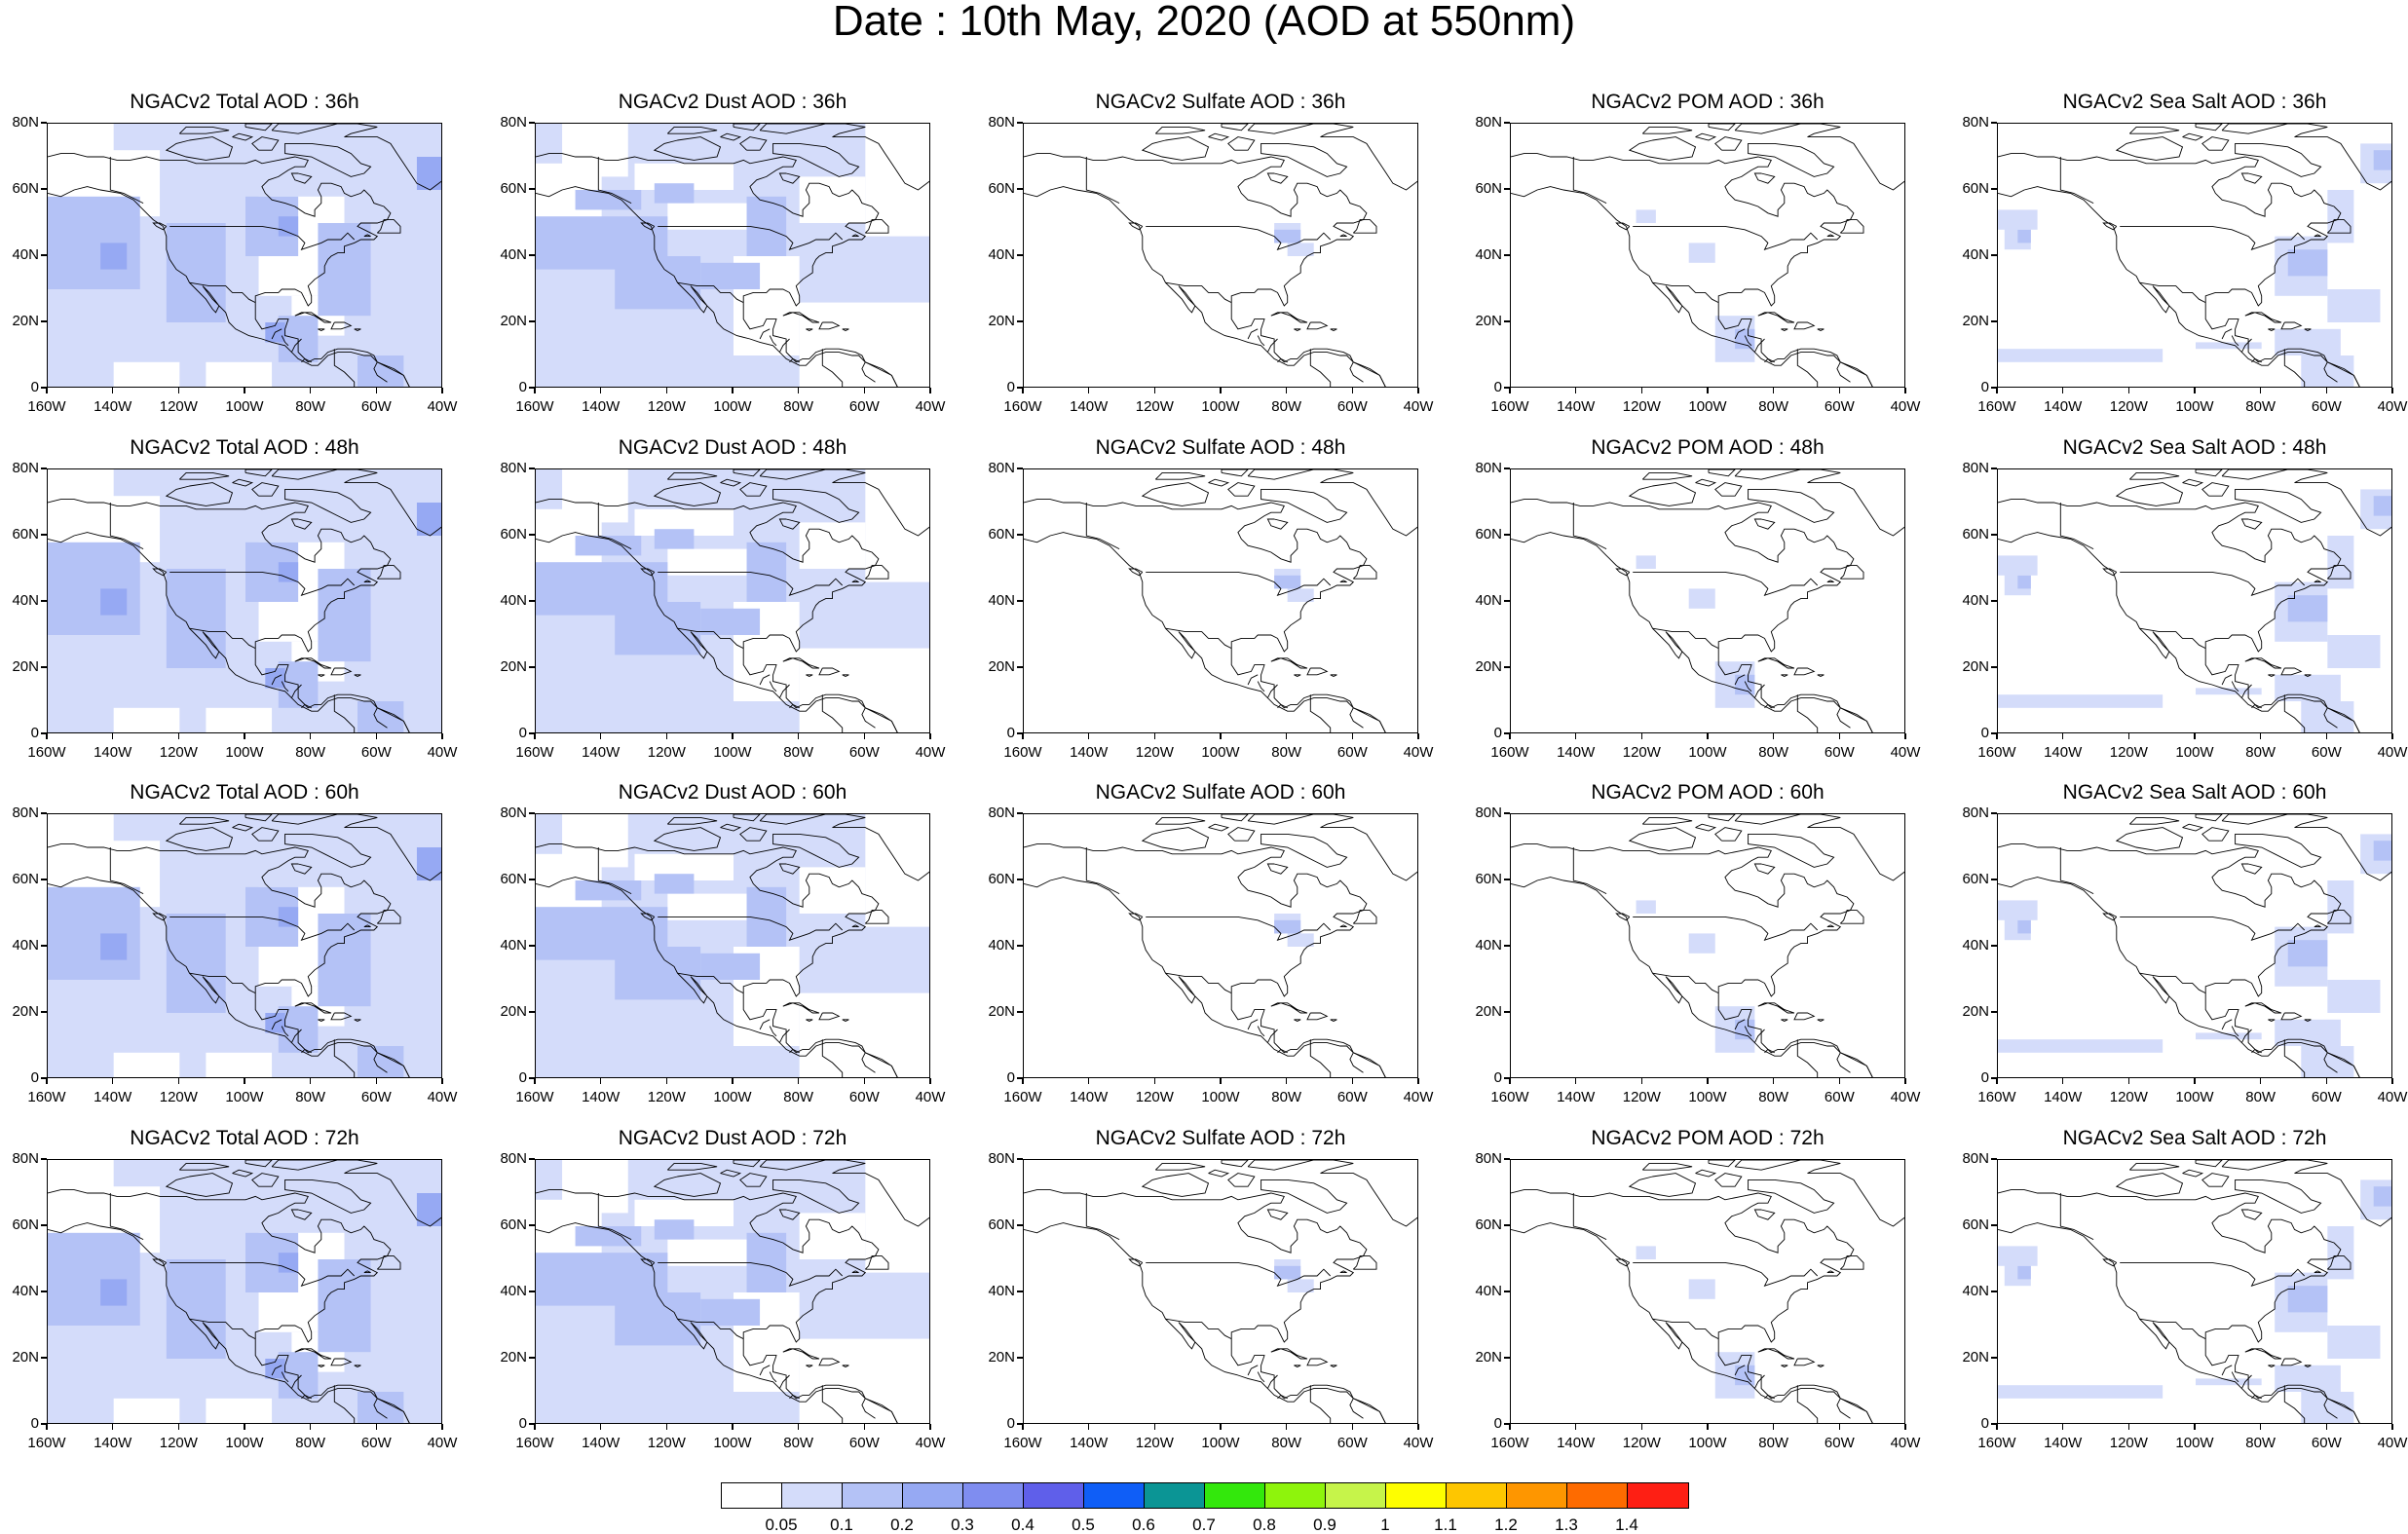 This screenshot has height=1534, width=2408. Describe the element at coordinates (732, 1138) in the screenshot. I see `panel-title: NGACv2 Dust AOD : 72h` at that location.